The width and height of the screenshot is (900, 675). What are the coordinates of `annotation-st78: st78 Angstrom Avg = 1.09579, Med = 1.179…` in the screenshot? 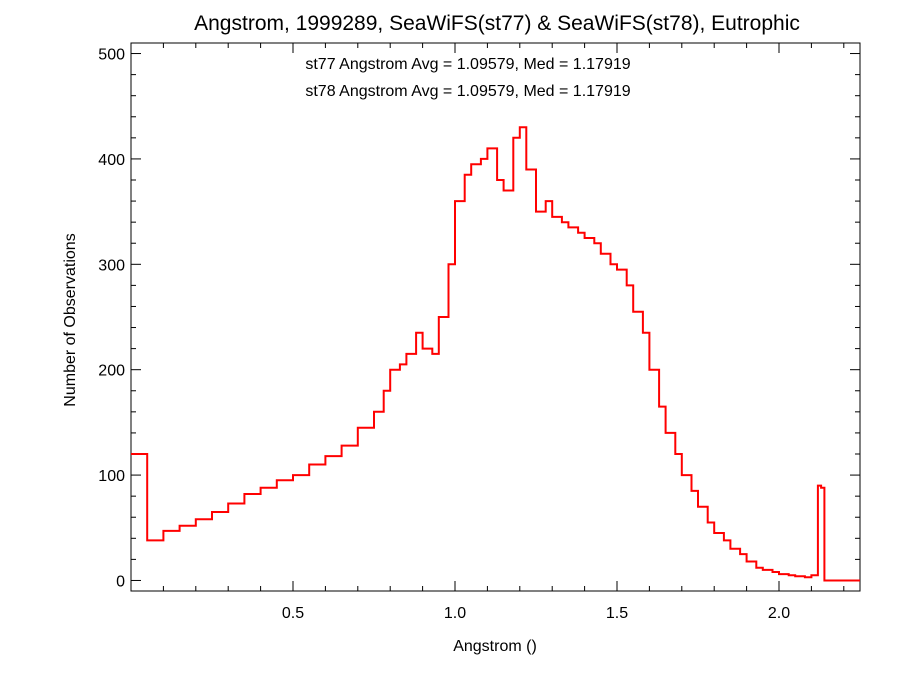 It's located at (467, 91).